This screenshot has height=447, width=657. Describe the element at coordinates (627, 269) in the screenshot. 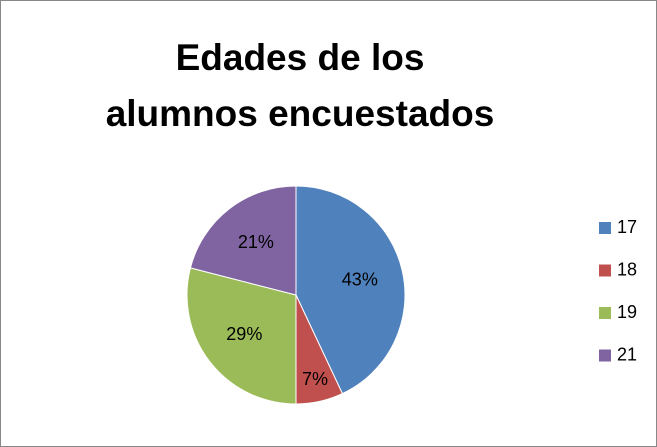

I see `legend-label: 18` at that location.